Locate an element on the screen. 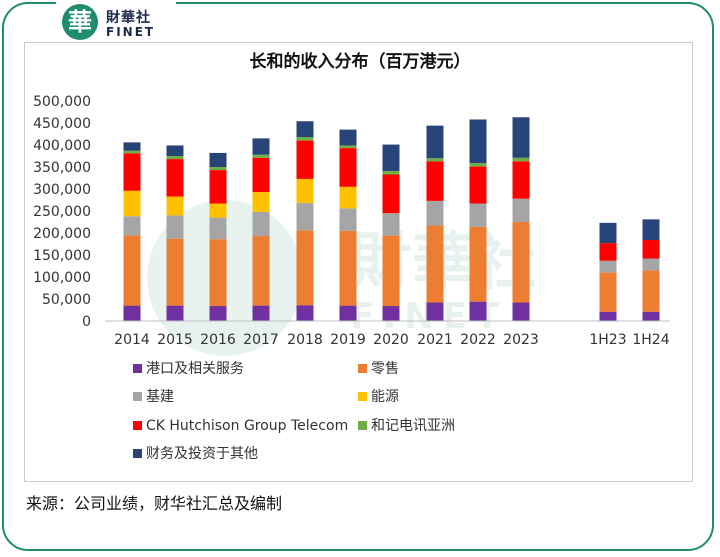  chart-title: 长和的收入分布（百万港元） is located at coordinates (360, 61).